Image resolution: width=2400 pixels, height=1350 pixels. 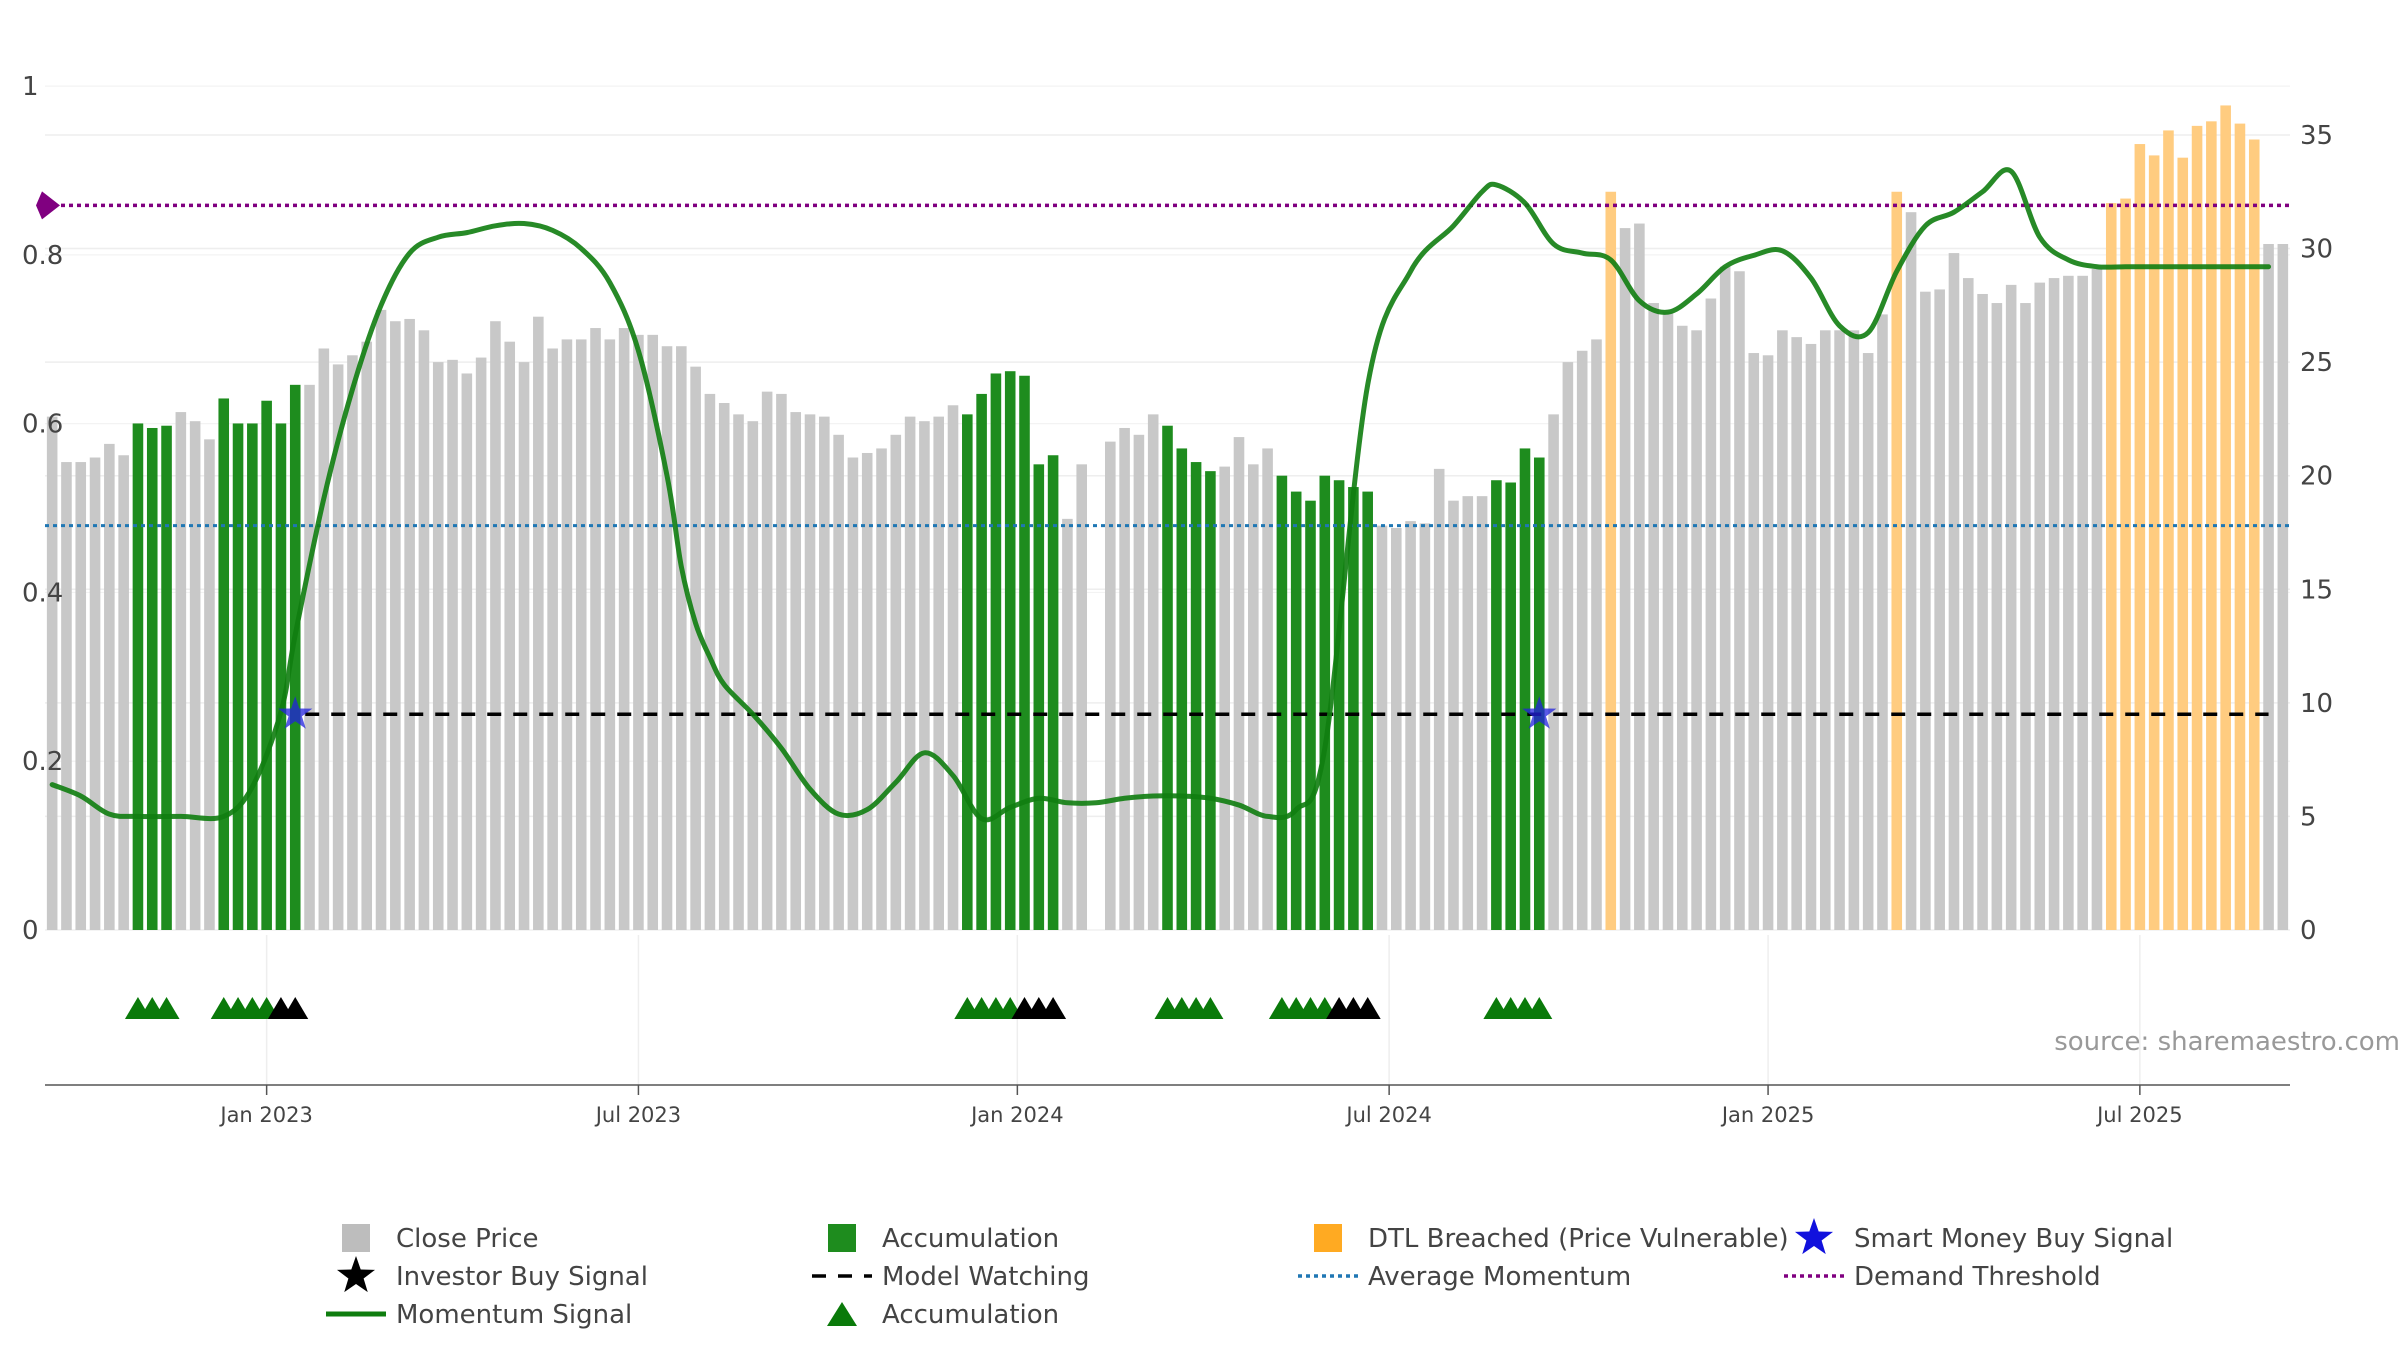 I want to click on legend-label: DTL Breached (Price Vulnerable), so click(x=1578, y=1239).